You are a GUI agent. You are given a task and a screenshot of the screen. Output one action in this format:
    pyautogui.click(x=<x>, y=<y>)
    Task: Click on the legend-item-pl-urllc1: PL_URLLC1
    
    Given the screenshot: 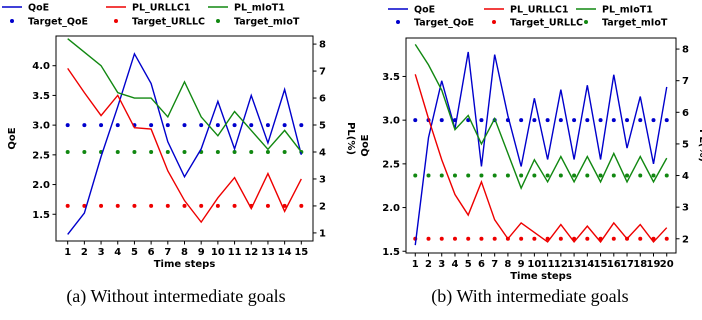 What is the action you would take?
    pyautogui.click(x=148, y=8)
    